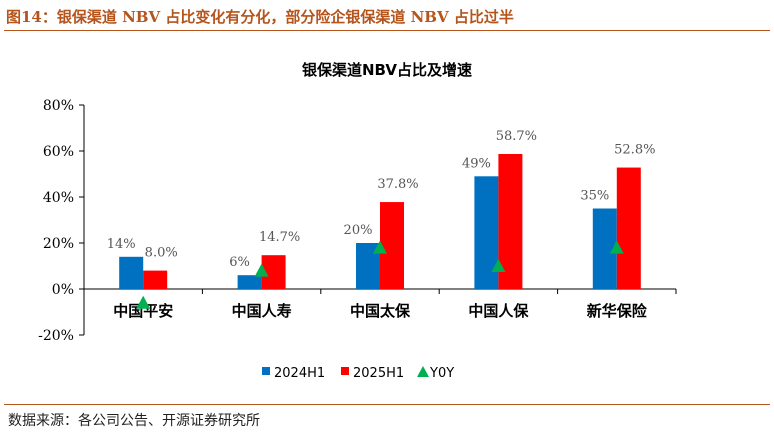 This screenshot has height=436, width=774. I want to click on data-label: 8.0%, so click(161, 253).